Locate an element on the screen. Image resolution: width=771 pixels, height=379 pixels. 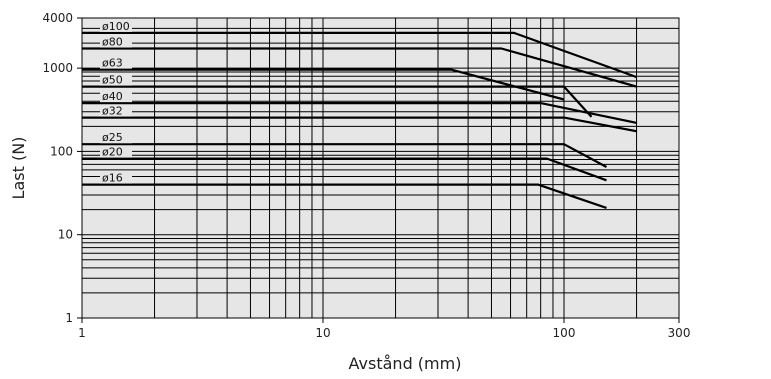
y-tick-label: 100 is located at coordinates (61, 151).